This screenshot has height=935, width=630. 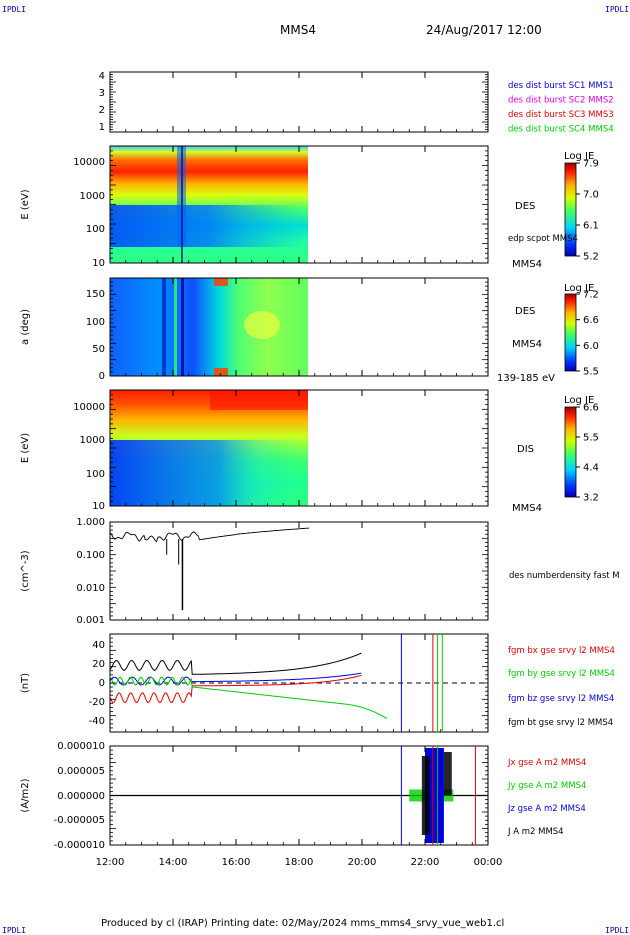 I want to click on spacecraft-title: MMS4, so click(x=298, y=30).